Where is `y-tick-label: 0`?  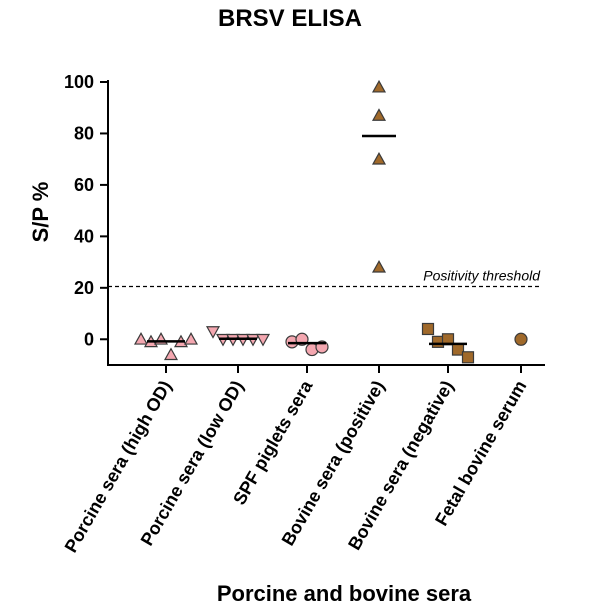 y-tick-label: 0 is located at coordinates (89, 339).